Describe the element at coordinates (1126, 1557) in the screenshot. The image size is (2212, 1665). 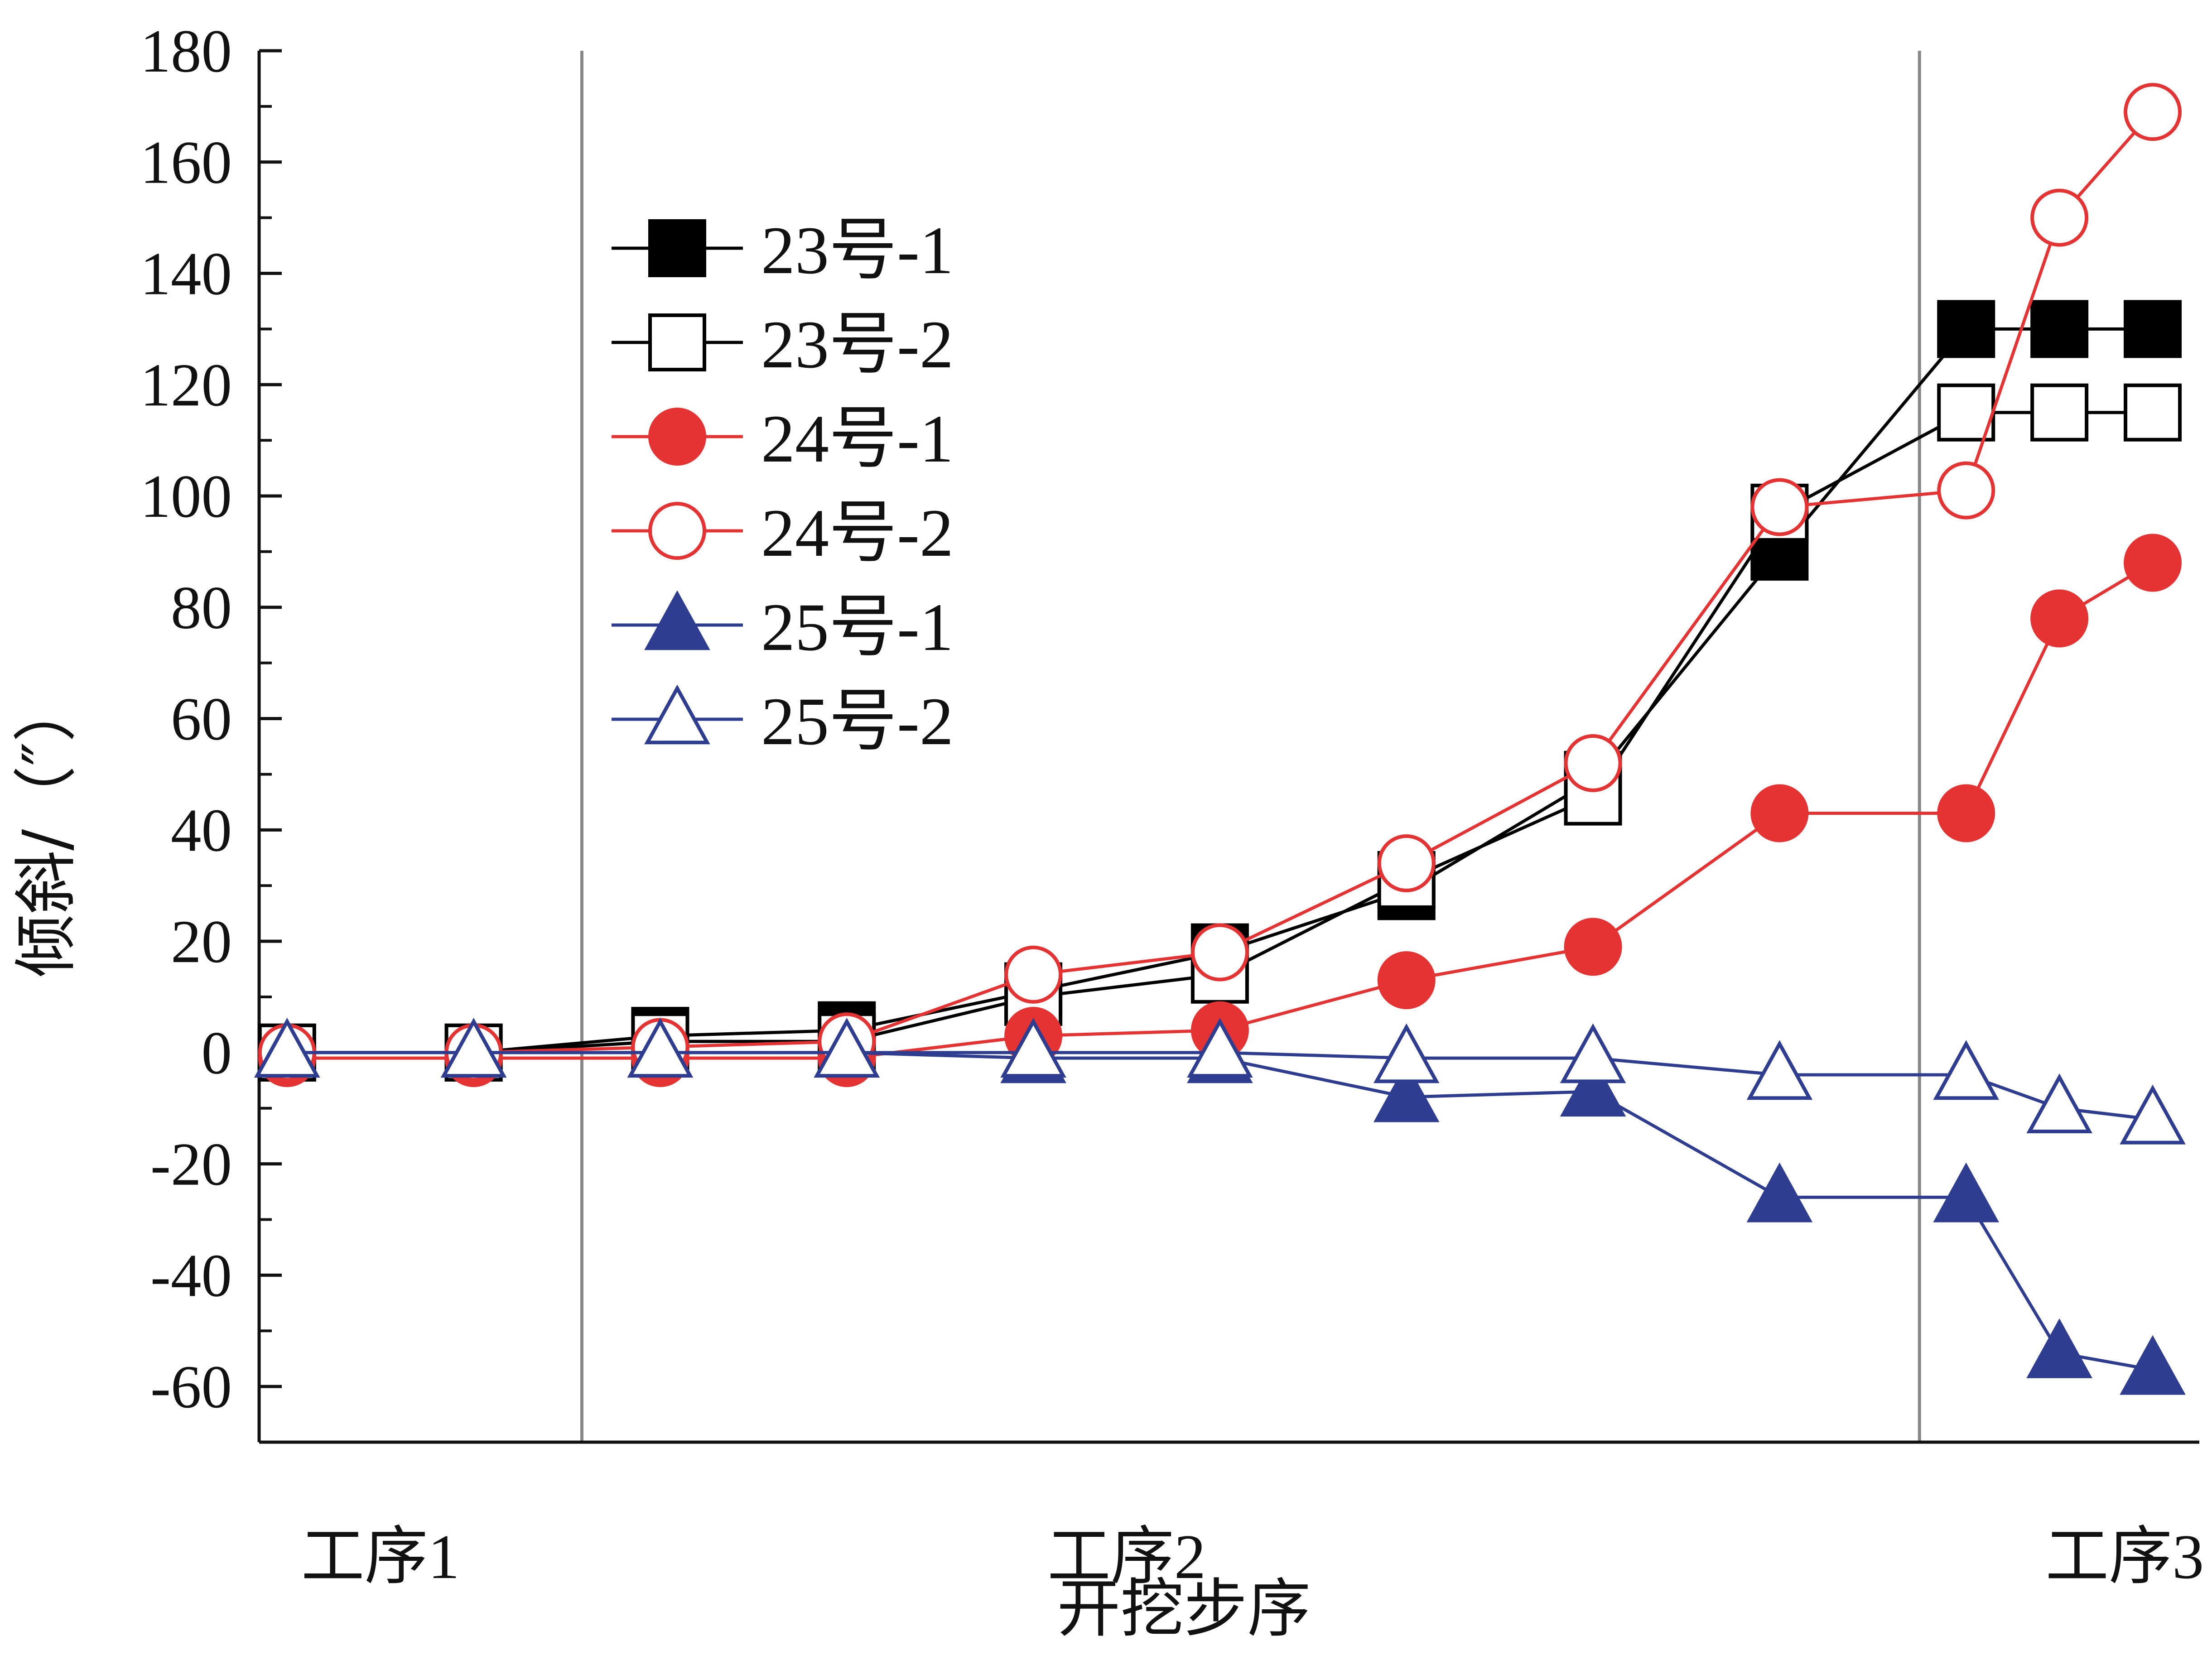
I see `x-stage-label-2: 工序2` at that location.